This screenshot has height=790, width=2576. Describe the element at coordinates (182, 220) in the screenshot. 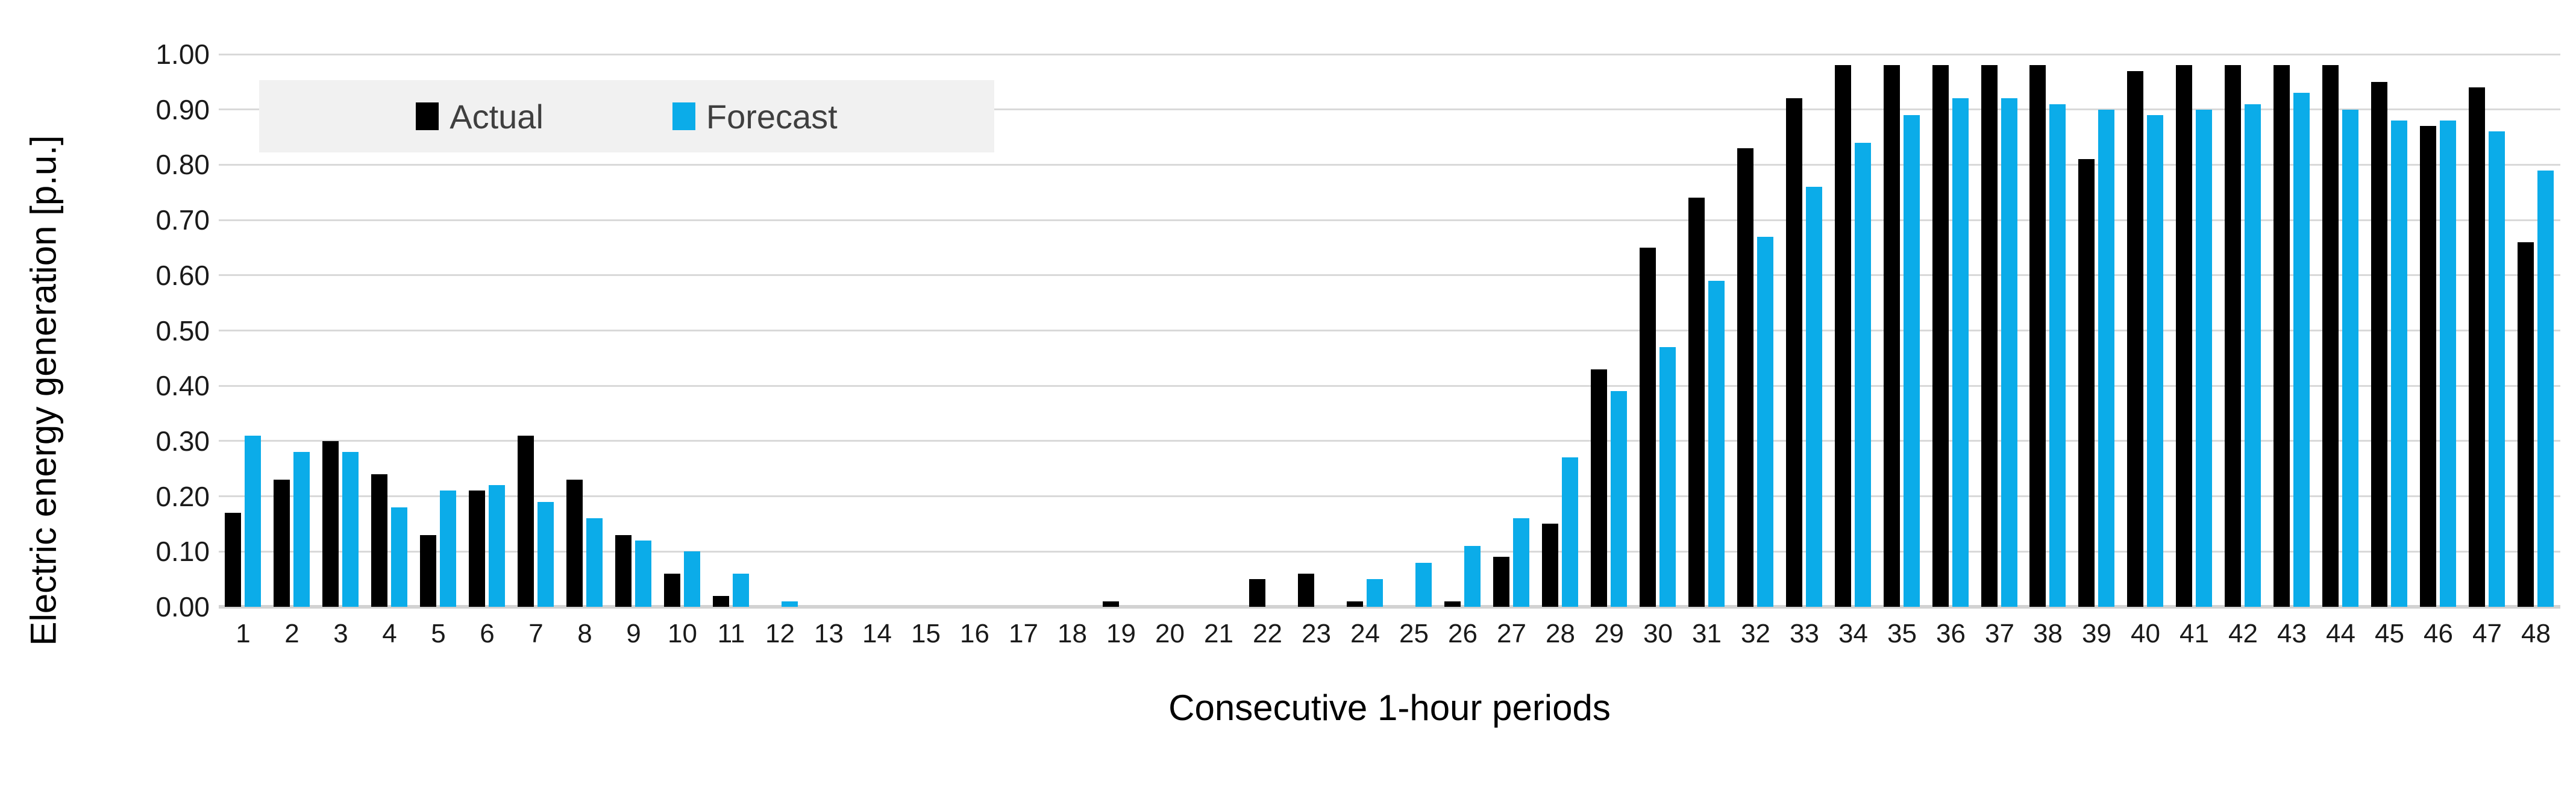

I see `y-tick-label: 0.70` at that location.